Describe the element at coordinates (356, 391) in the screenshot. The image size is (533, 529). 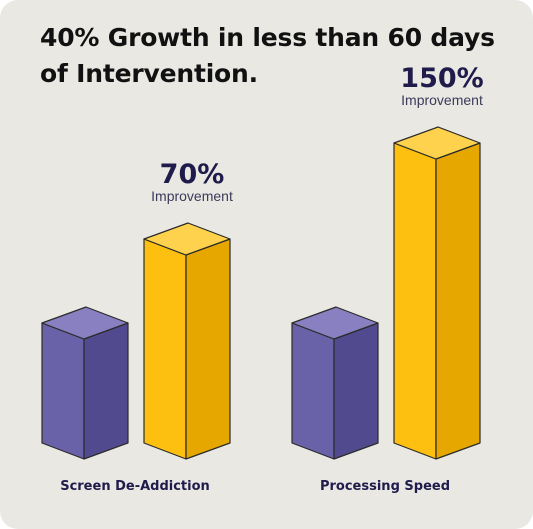
I see `bar-baseline-processing-speed-side` at that location.